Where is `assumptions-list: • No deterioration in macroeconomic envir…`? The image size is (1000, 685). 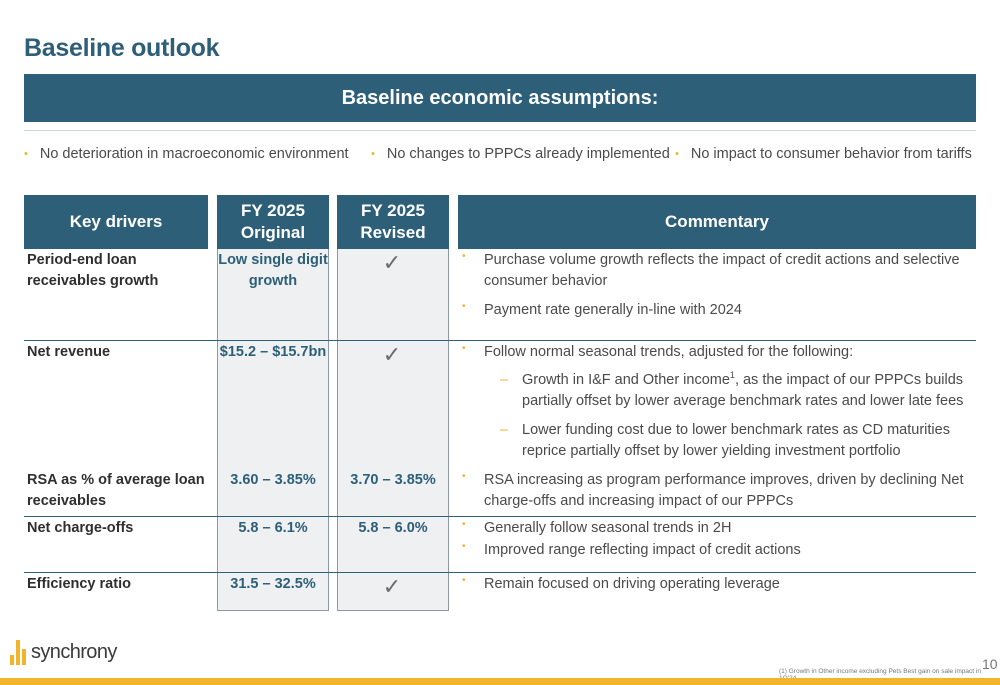
assumptions-list: • No deterioration in macroeconomic envir… is located at coordinates (500, 156).